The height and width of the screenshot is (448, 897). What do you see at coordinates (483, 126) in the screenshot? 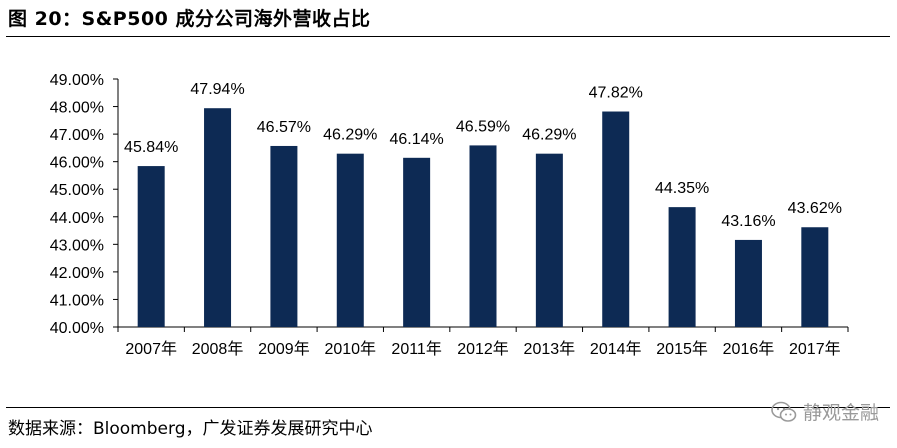
I see `data-label: 46.59%` at bounding box center [483, 126].